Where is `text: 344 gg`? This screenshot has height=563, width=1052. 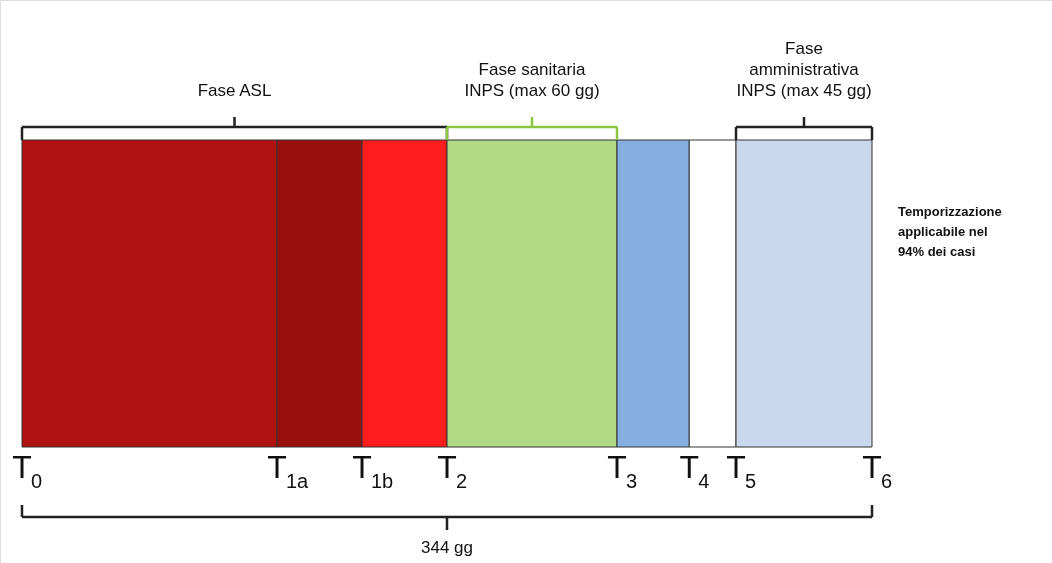 text: 344 gg is located at coordinates (447, 547).